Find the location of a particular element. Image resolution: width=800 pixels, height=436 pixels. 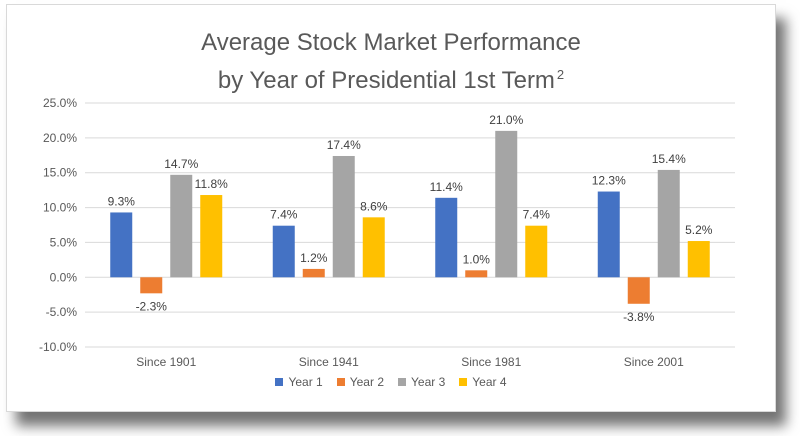

y-tick-label: -10.0% is located at coordinates (58, 347).